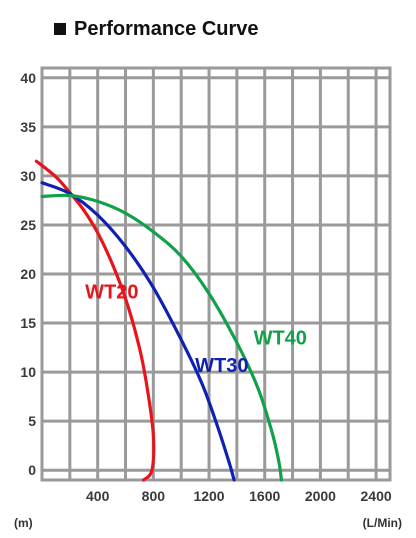 The width and height of the screenshot is (416, 538). Describe the element at coordinates (264, 496) in the screenshot. I see `x-tick-label: 1600` at that location.